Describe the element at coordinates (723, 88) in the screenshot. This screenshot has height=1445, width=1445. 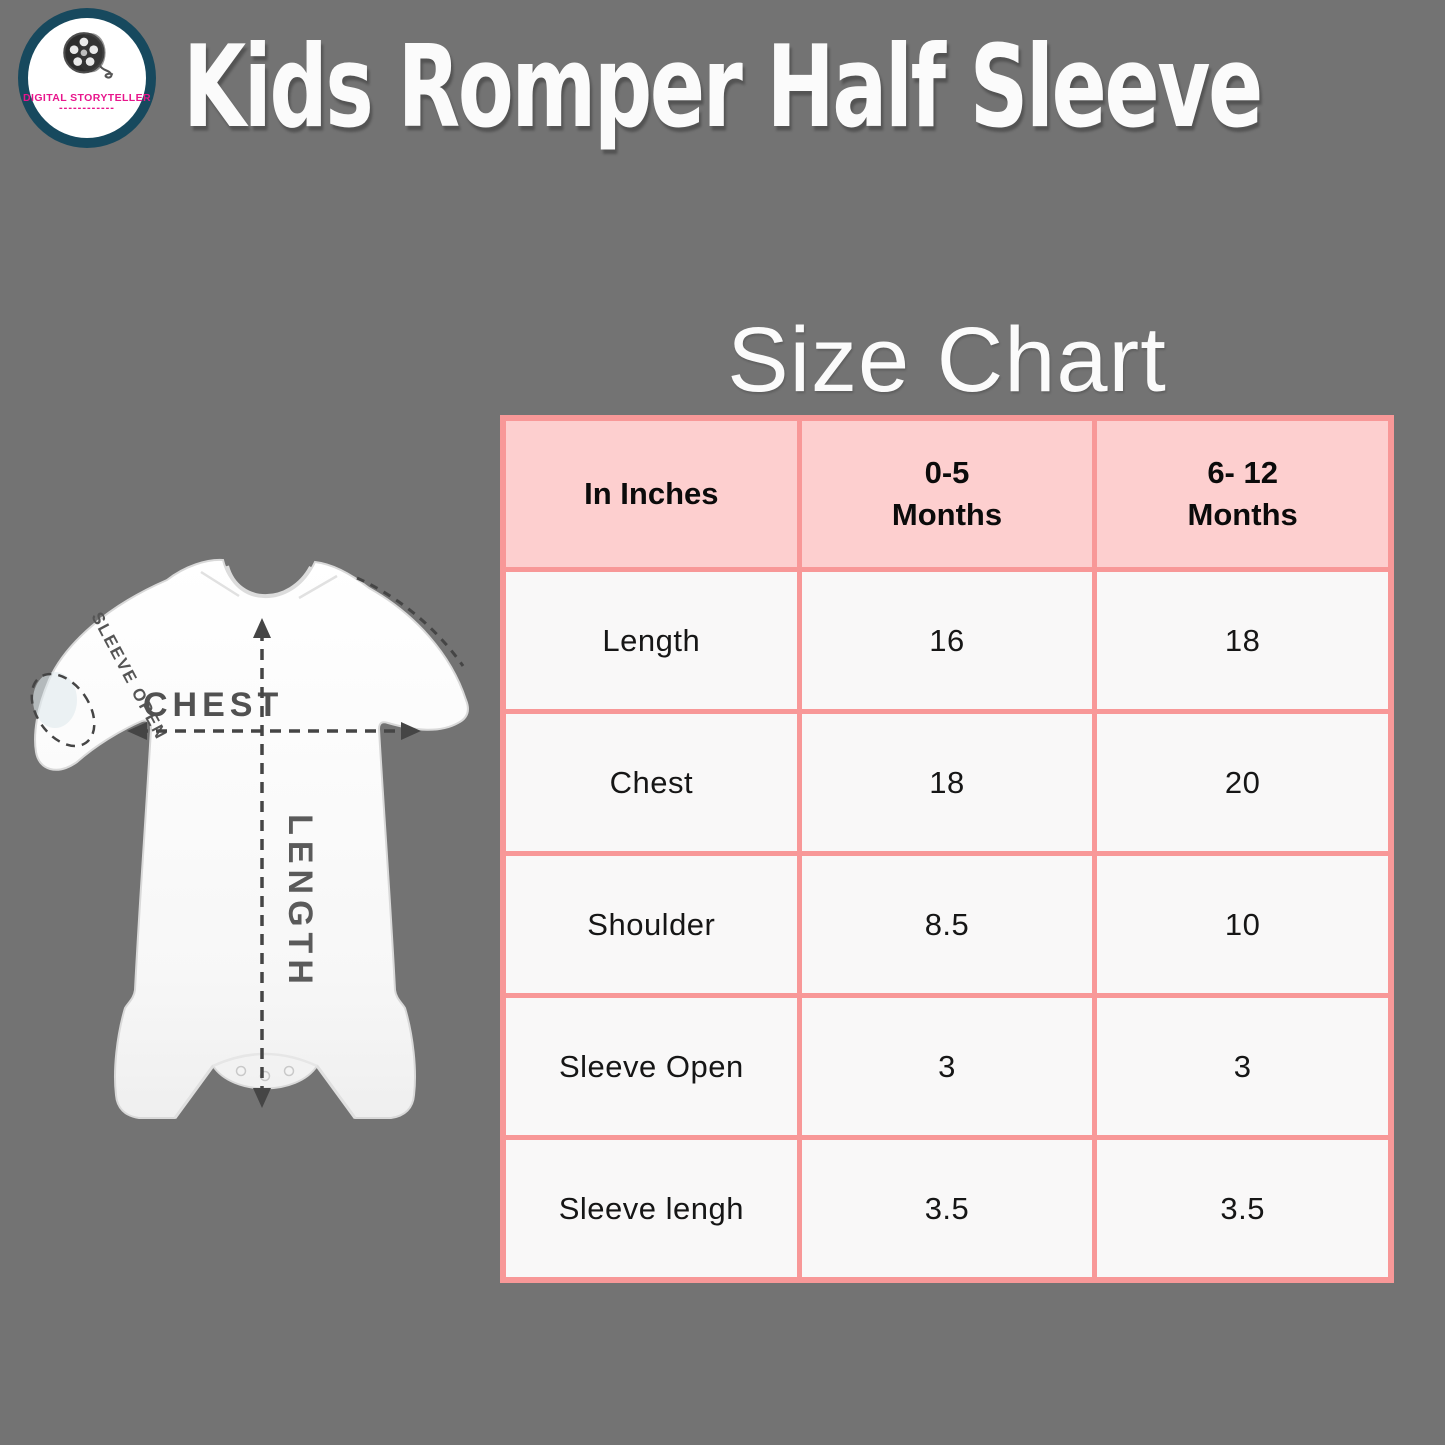
I see `page-title: Kids Romper Half Sleeve` at that location.